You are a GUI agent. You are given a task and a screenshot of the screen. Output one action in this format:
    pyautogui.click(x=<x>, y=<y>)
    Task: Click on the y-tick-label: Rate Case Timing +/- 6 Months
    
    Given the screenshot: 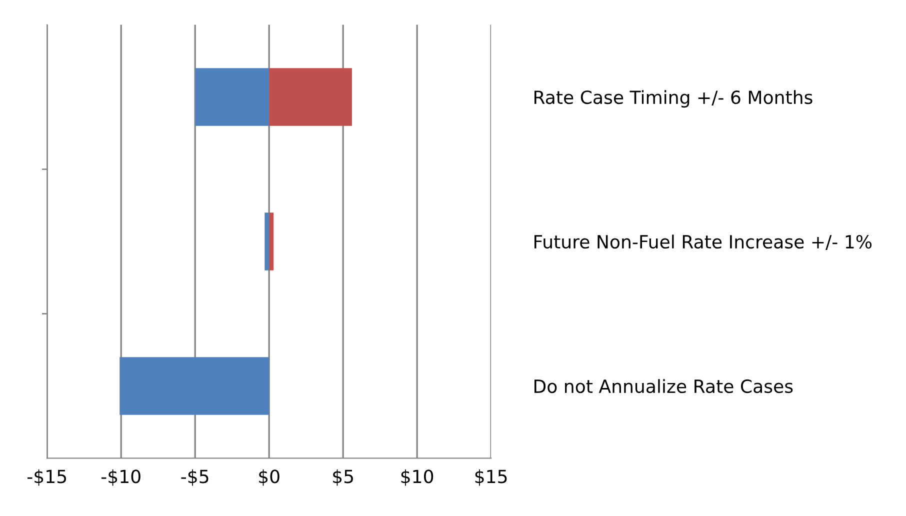 What is the action you would take?
    pyautogui.click(x=673, y=99)
    